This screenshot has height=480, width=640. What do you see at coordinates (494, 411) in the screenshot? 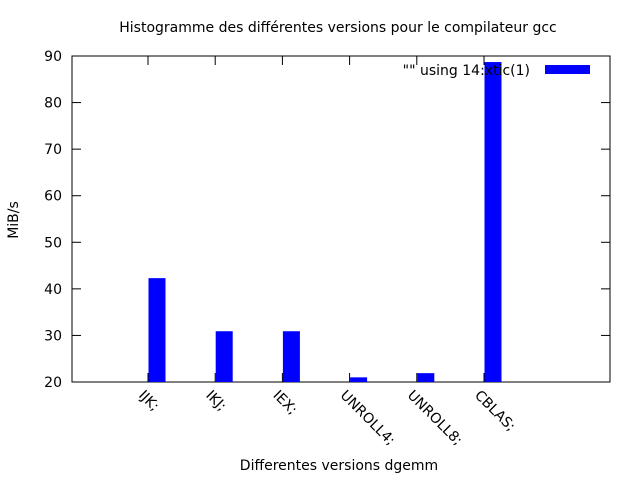
I see `x-tick-label: CBLAS;` at bounding box center [494, 411].